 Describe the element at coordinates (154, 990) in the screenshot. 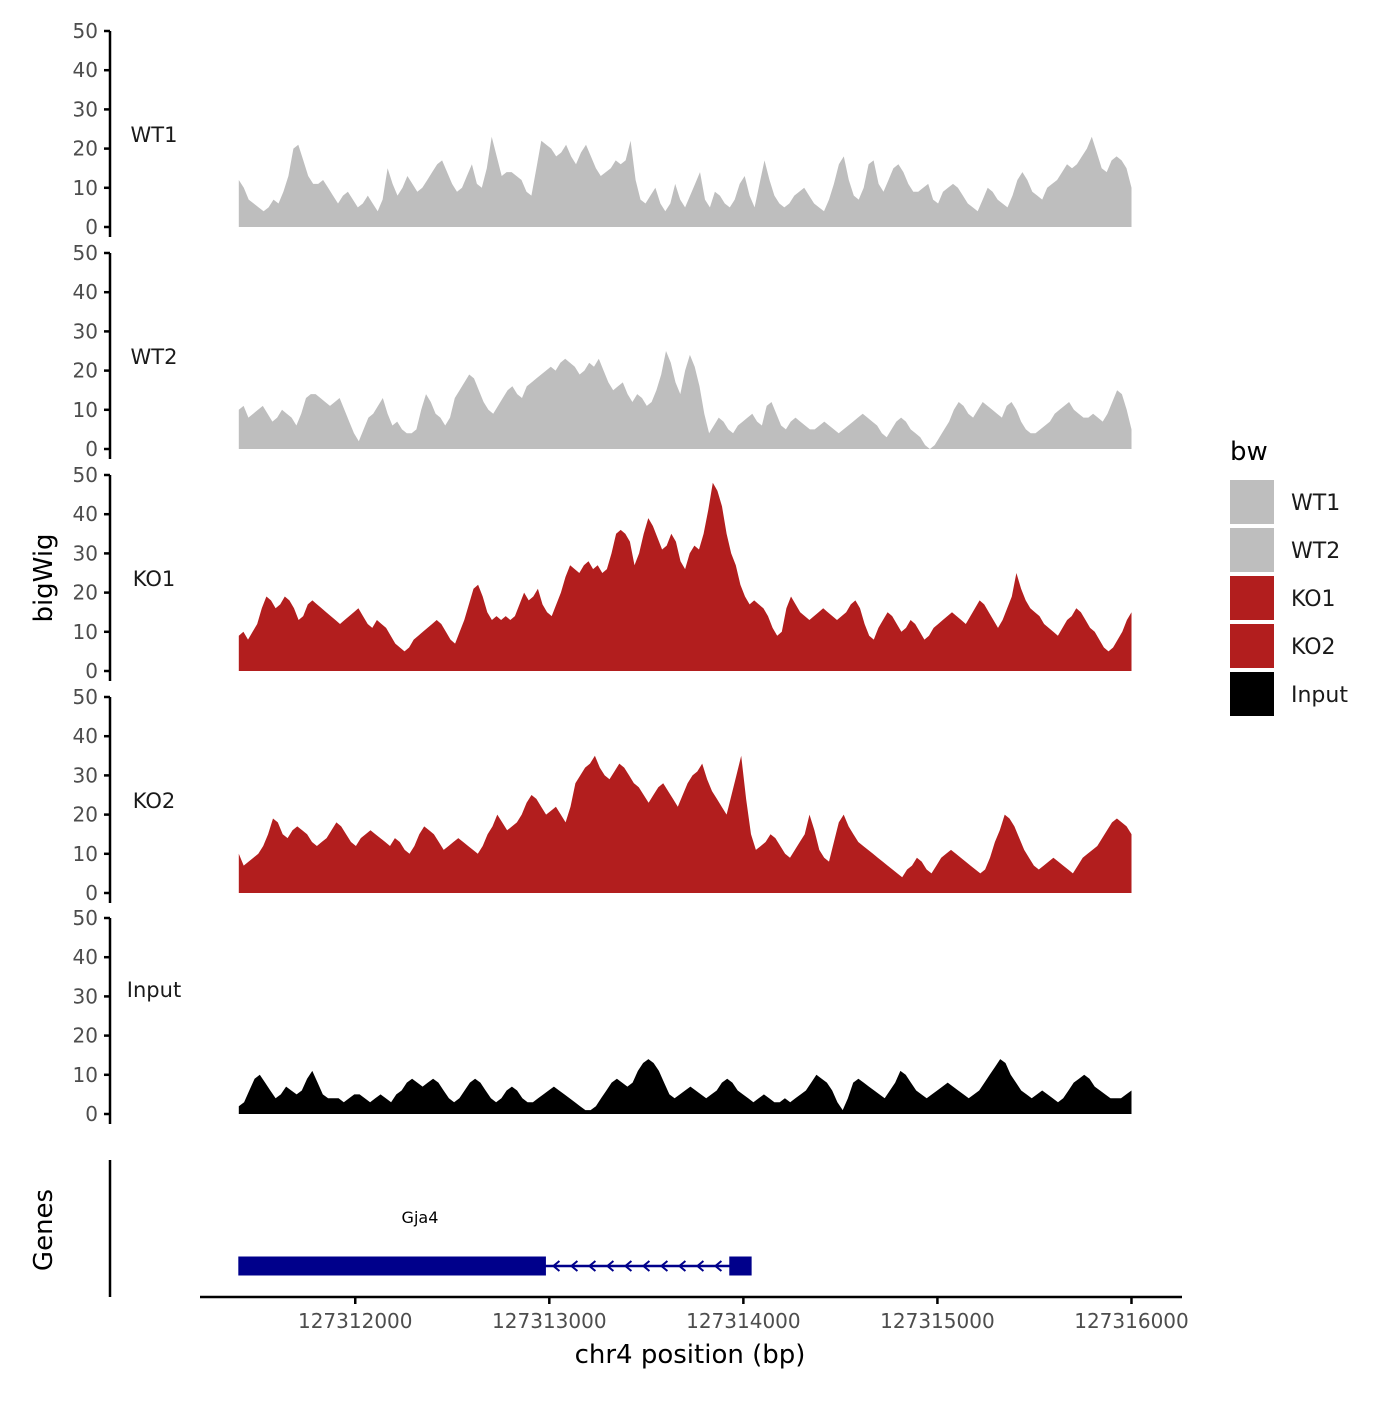

I see `track-label-input: Input` at that location.